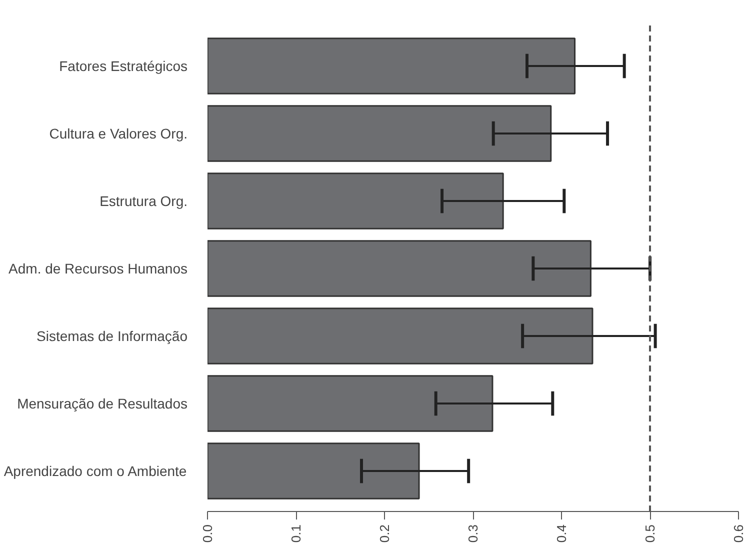 The height and width of the screenshot is (547, 756). Describe the element at coordinates (98, 268) in the screenshot. I see `y-tick-label: Adm. de Recursos Humanos` at that location.